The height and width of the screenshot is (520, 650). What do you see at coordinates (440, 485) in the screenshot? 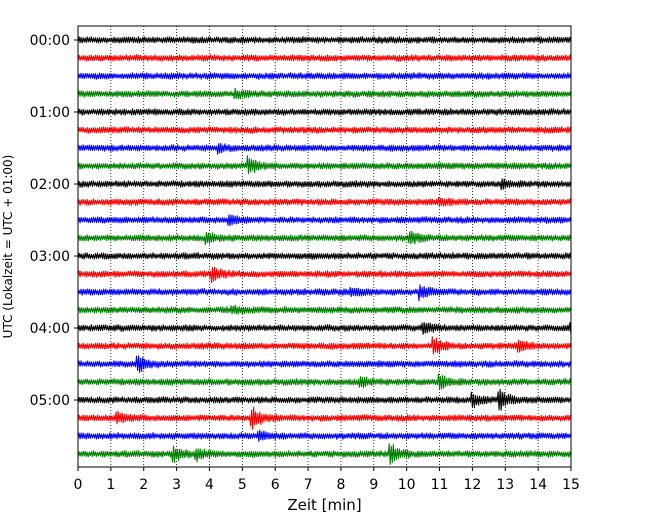
I see `x-tick-label: 11` at bounding box center [440, 485].